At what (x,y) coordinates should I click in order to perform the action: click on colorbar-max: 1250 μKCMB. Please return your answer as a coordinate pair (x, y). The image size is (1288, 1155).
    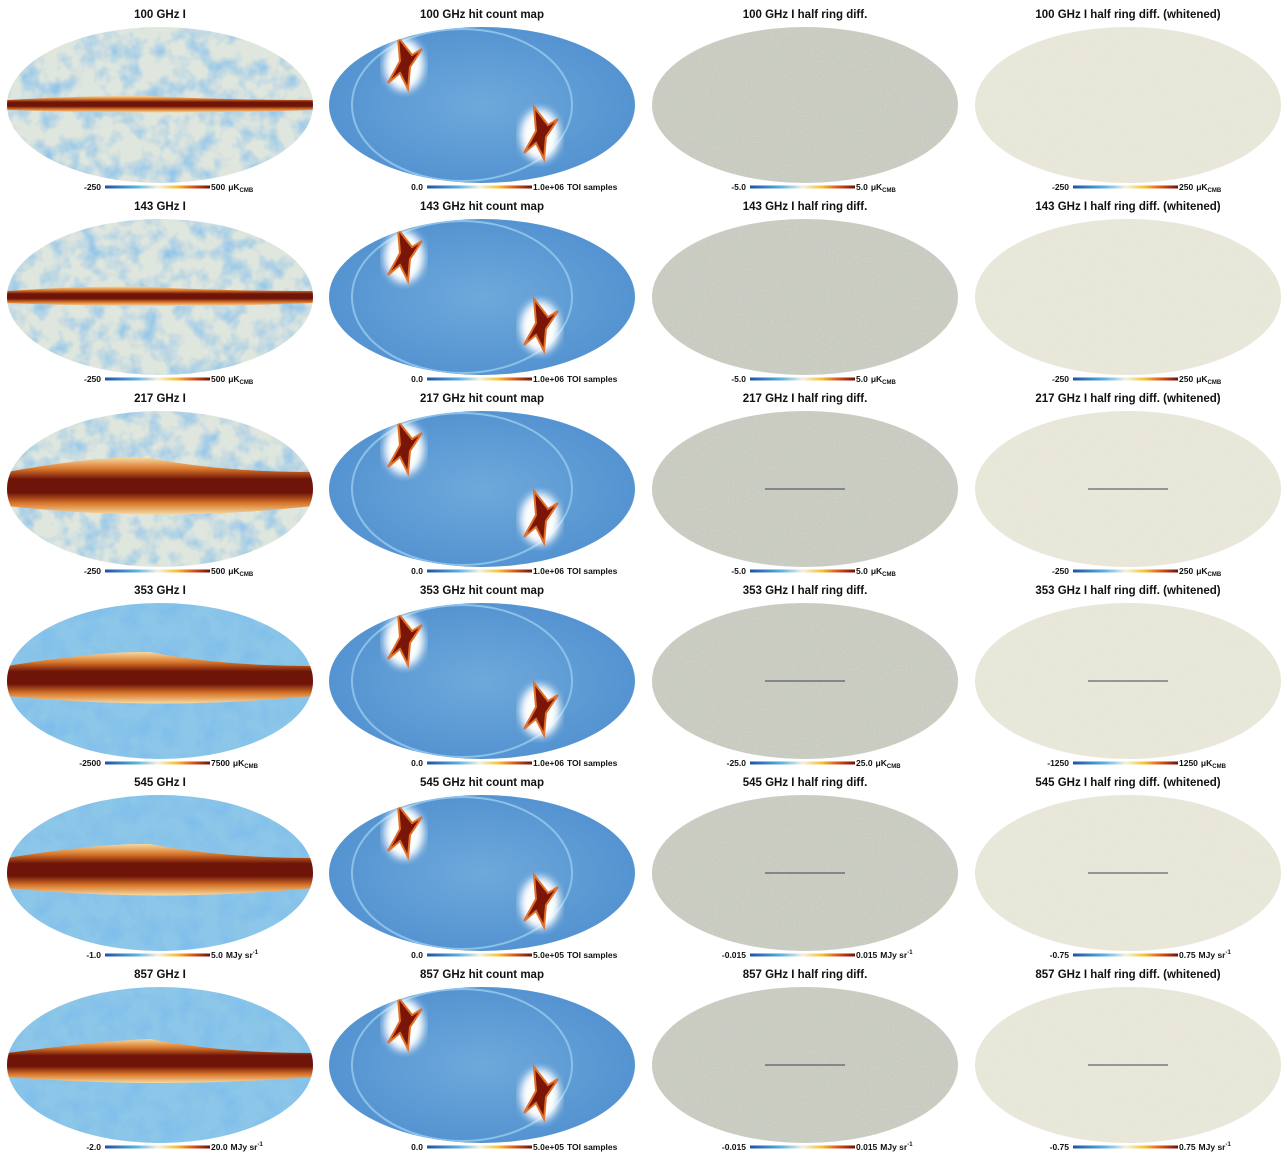
    Looking at the image, I should click on (1203, 764).